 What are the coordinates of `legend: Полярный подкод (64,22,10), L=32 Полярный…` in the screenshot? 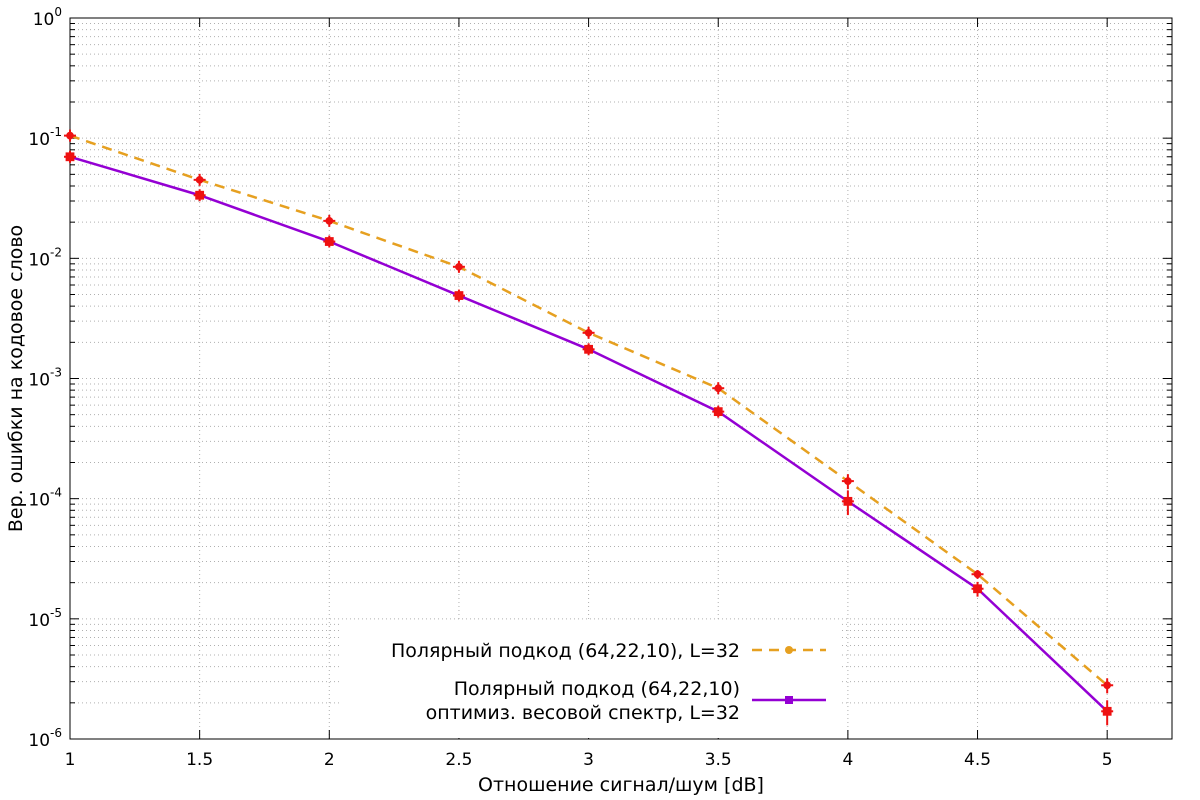 It's located at (590, 680).